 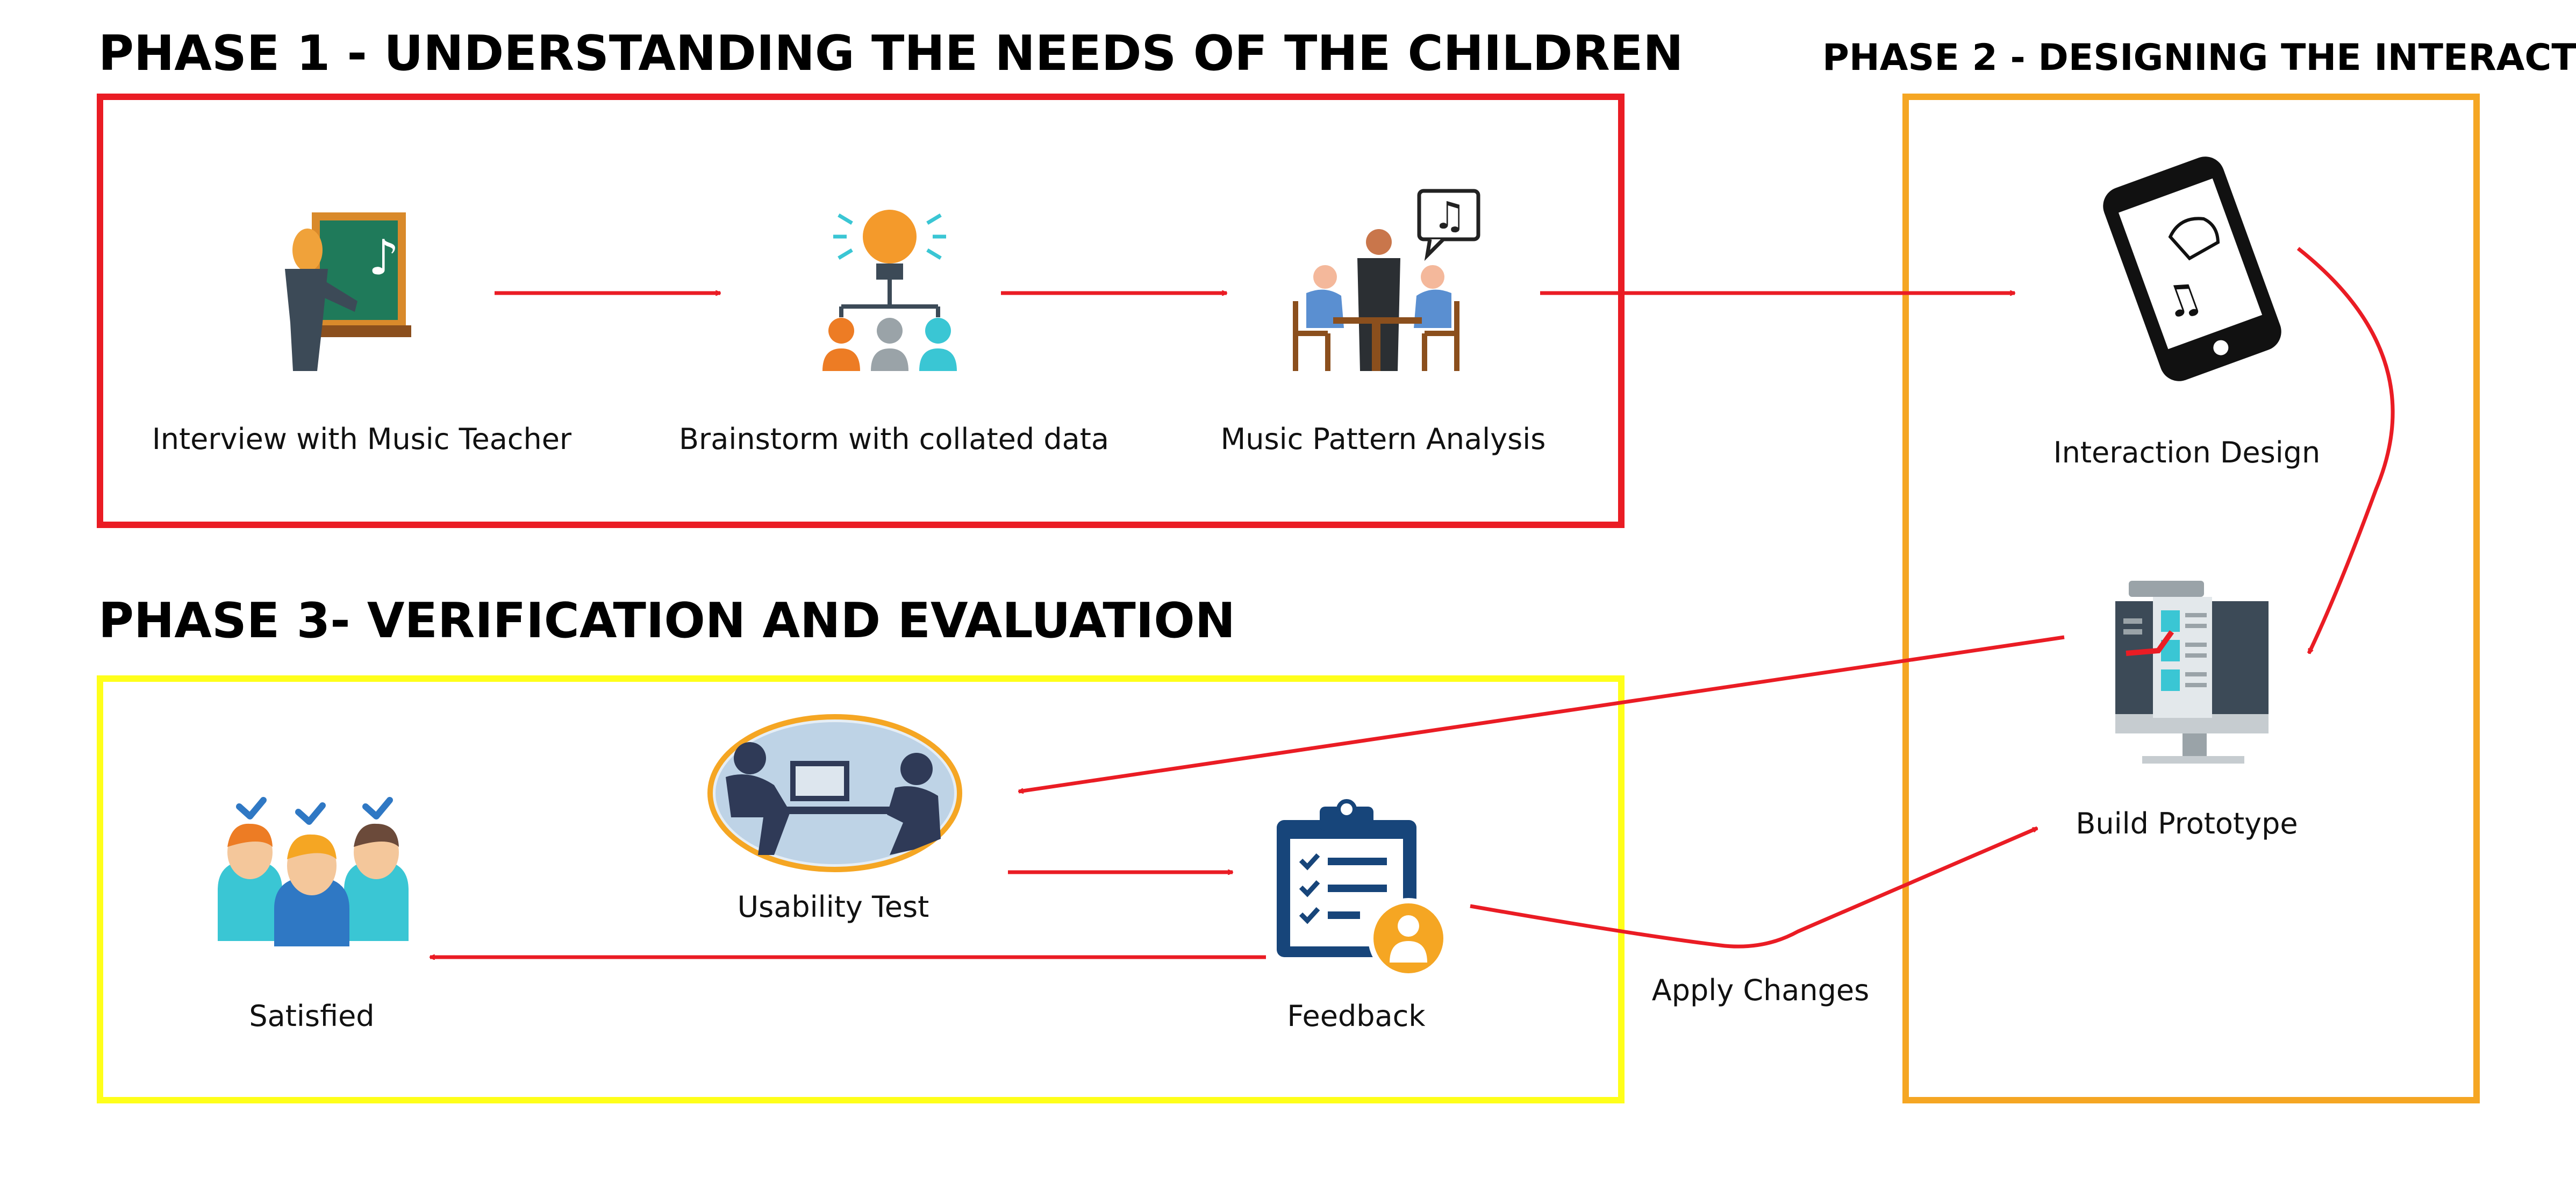 I want to click on teacher-icon: ♪, so click(x=348, y=291).